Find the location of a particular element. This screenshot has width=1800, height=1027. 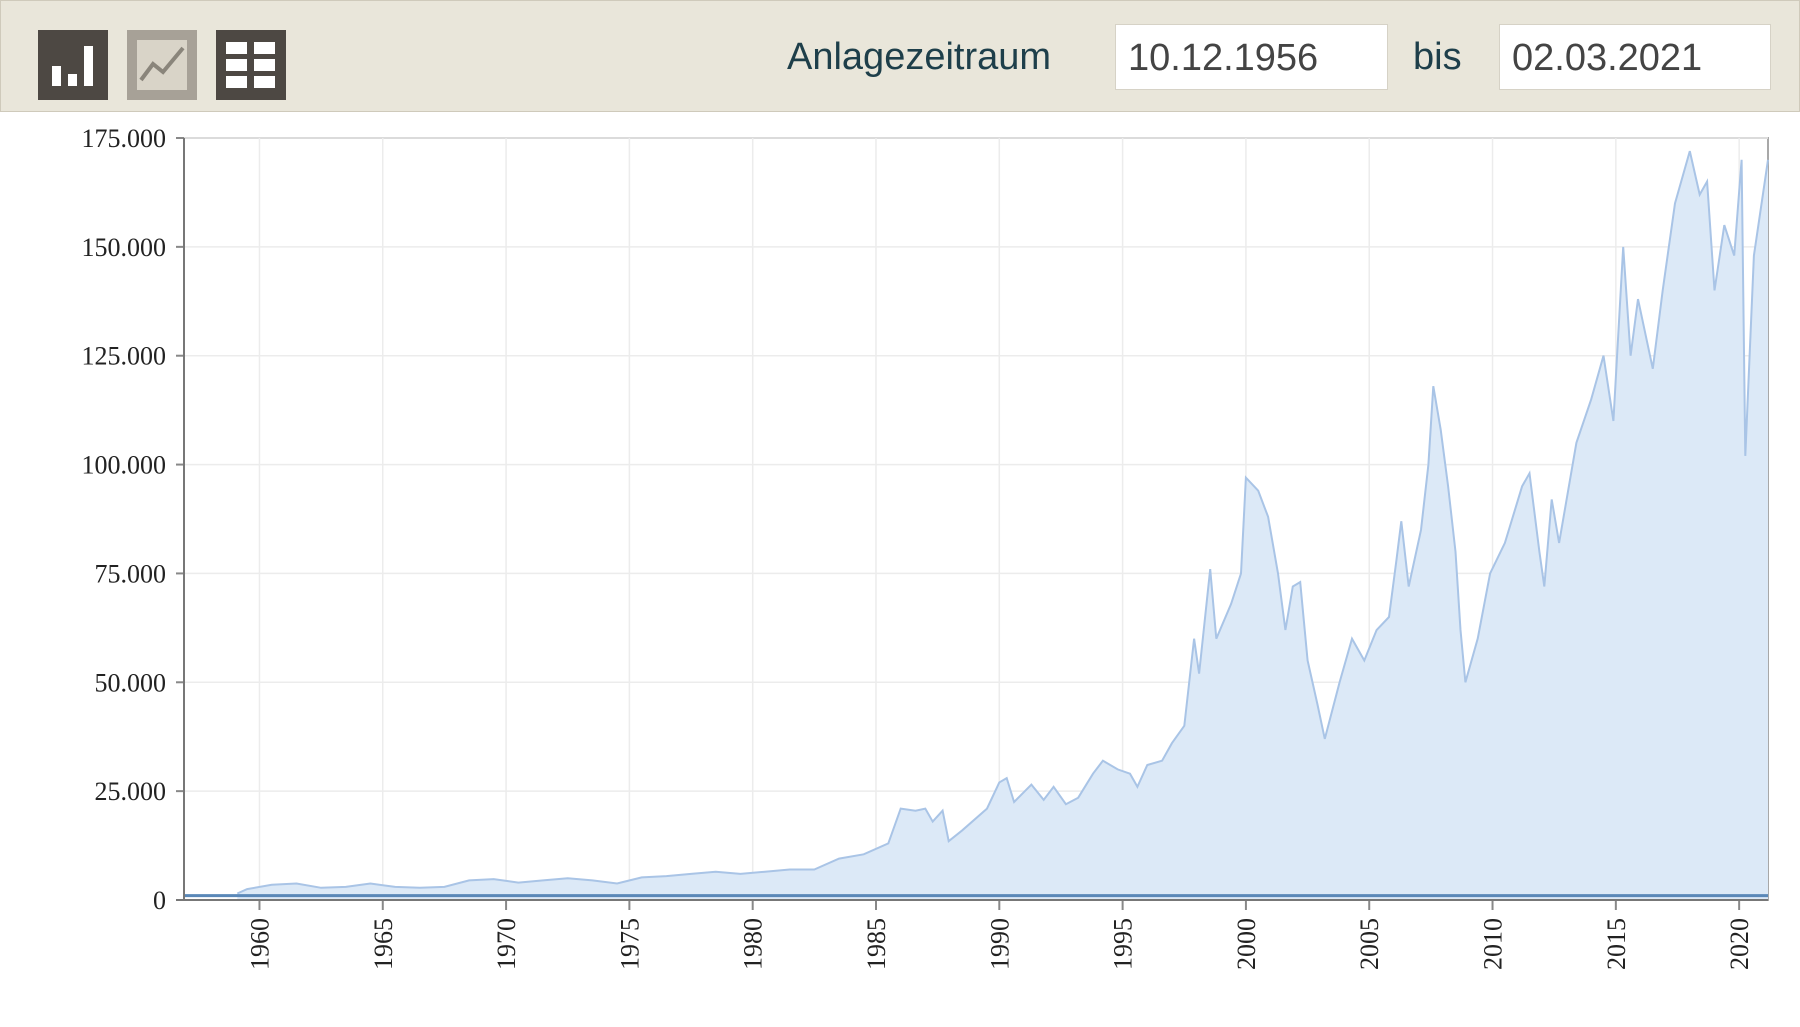

x-tick-label: 1985 is located at coordinates (876, 944).